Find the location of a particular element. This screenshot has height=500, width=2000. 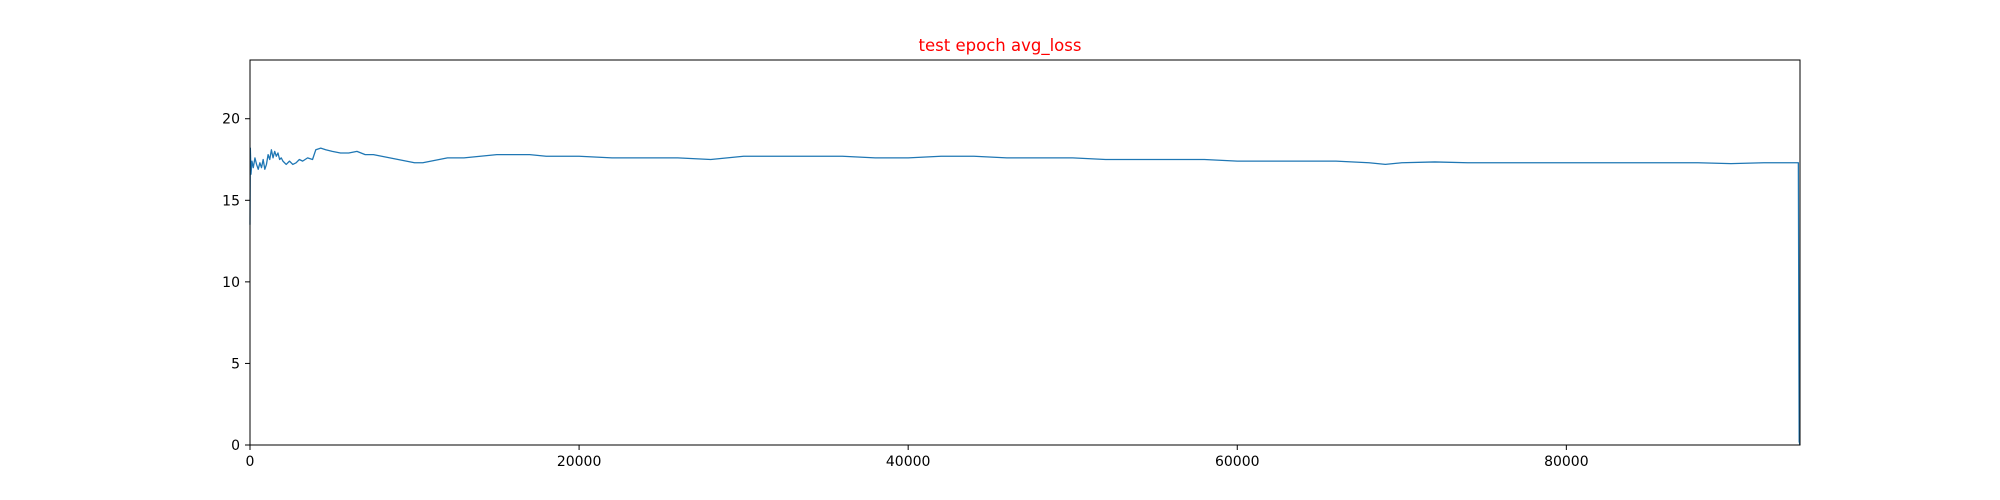

x-tick-label: 0 is located at coordinates (250, 462).